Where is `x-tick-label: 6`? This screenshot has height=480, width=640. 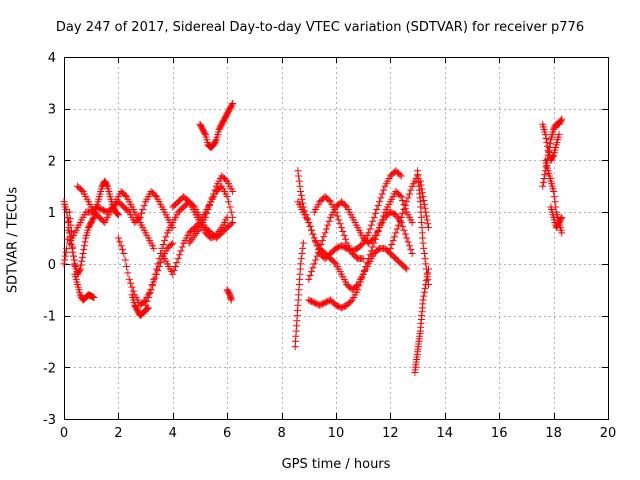
x-tick-label: 6 is located at coordinates (227, 433).